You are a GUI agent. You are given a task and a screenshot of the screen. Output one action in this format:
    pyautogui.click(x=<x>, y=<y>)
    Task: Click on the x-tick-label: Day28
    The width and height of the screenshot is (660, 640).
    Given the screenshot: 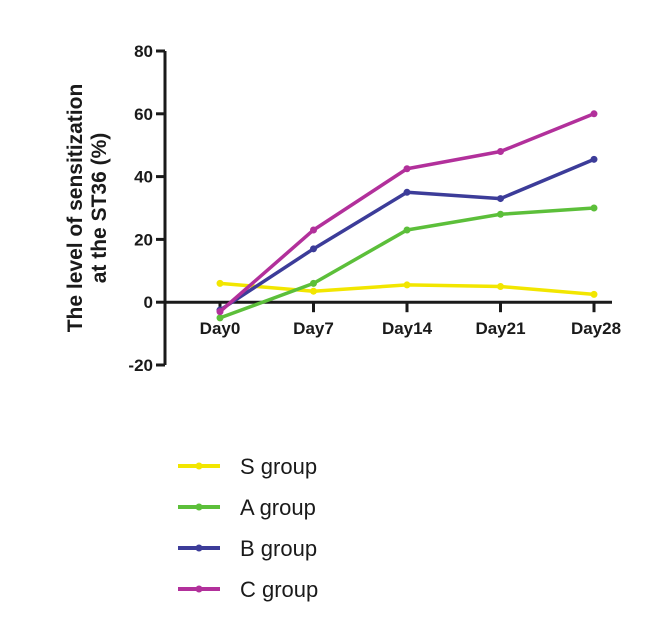 What is the action you would take?
    pyautogui.click(x=596, y=328)
    